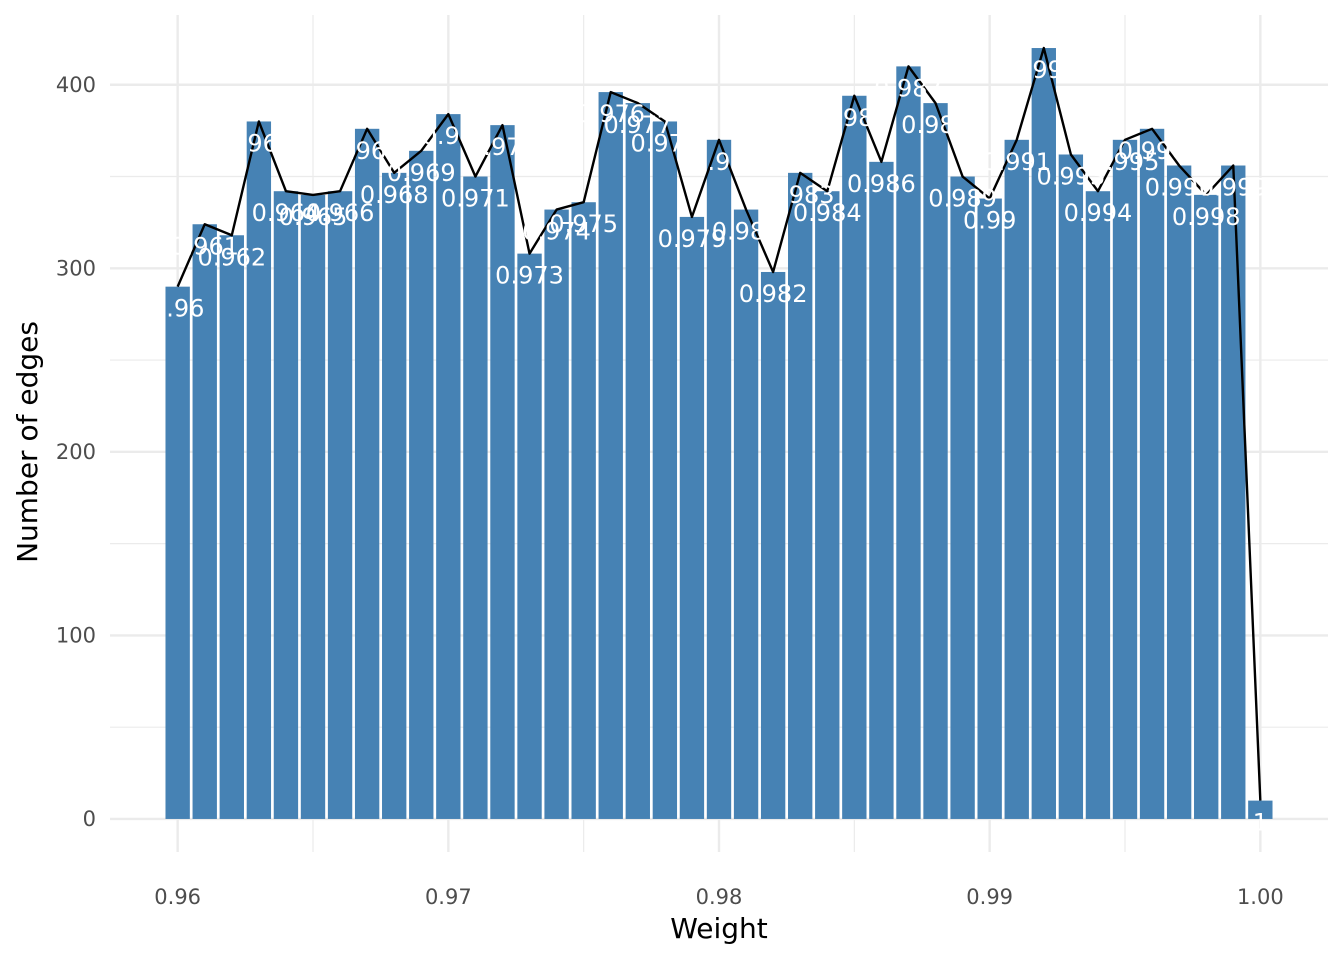 The height and width of the screenshot is (960, 1344). Describe the element at coordinates (367, 151) in the screenshot. I see `bar-value-label: 0.967` at that location.